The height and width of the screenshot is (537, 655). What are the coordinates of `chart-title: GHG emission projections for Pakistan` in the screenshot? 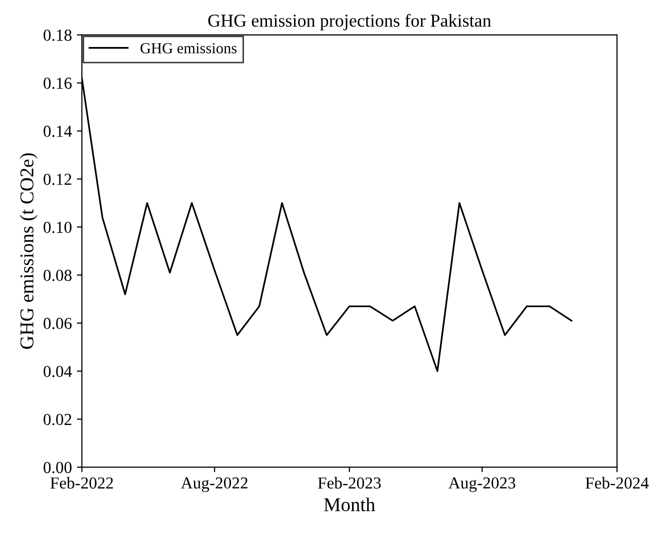 It's located at (350, 22).